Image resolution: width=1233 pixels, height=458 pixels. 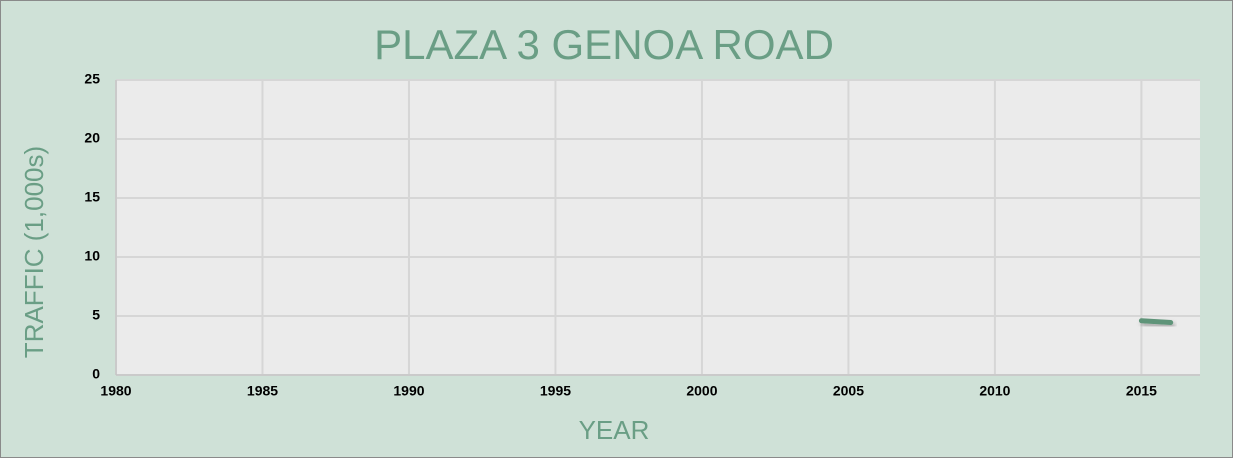 What do you see at coordinates (408, 391) in the screenshot?
I see `x-tick-label: 1990` at bounding box center [408, 391].